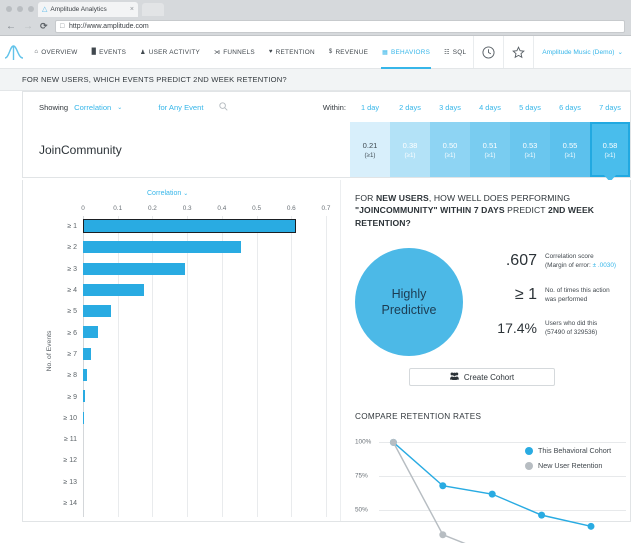  I want to click on bar-row: ≥ 5, so click(196, 311).